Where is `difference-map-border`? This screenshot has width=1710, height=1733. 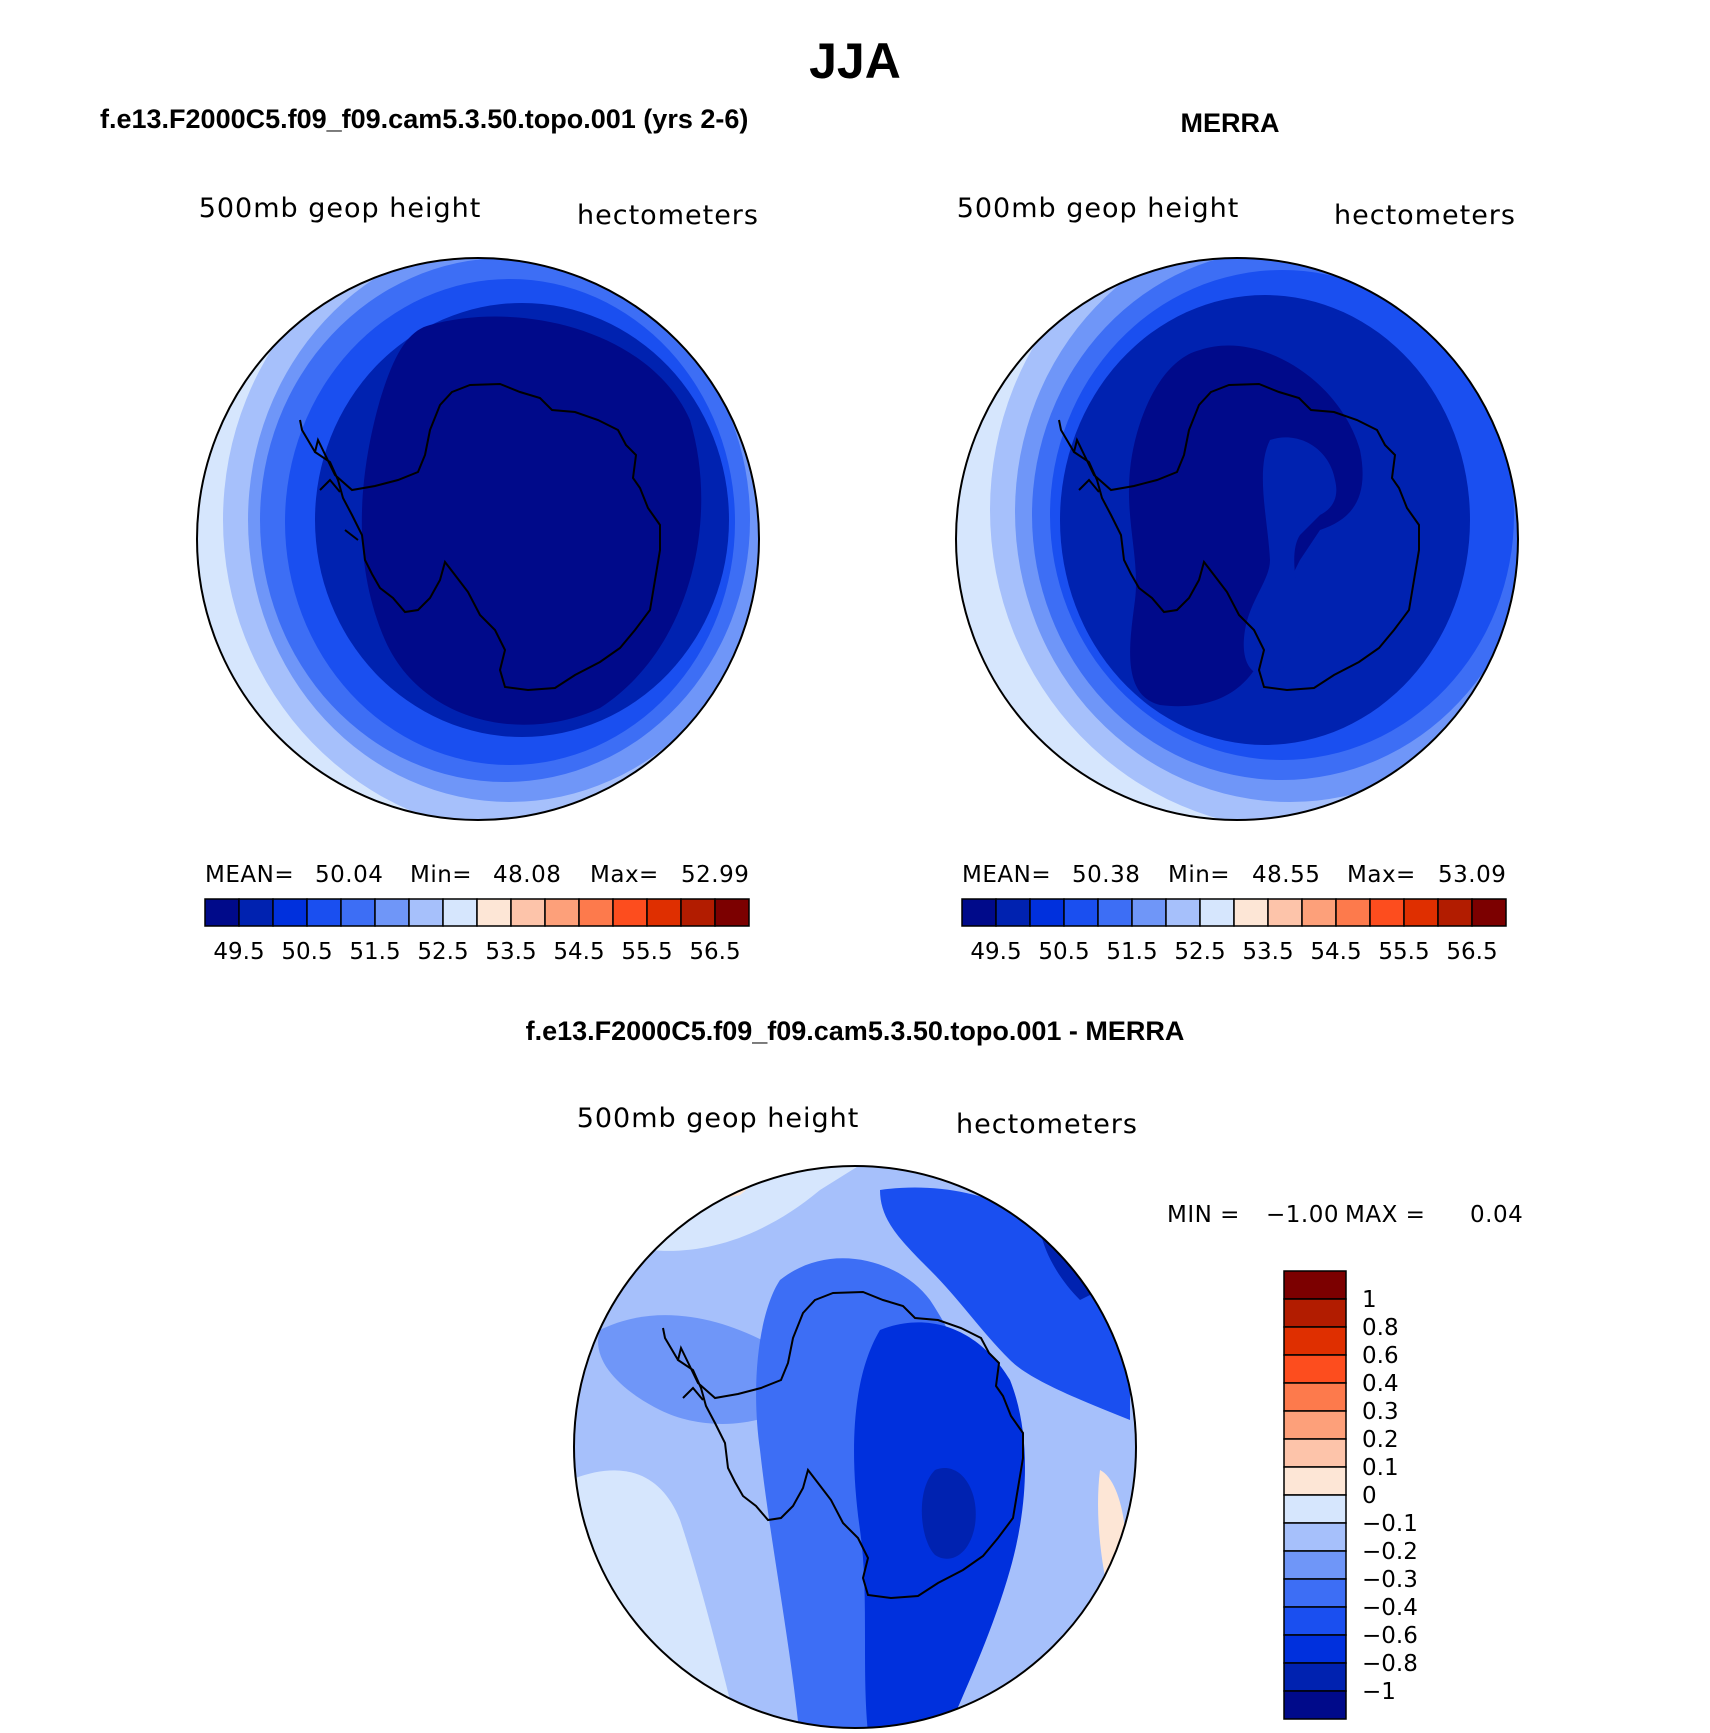 difference-map-border is located at coordinates (855, 1447).